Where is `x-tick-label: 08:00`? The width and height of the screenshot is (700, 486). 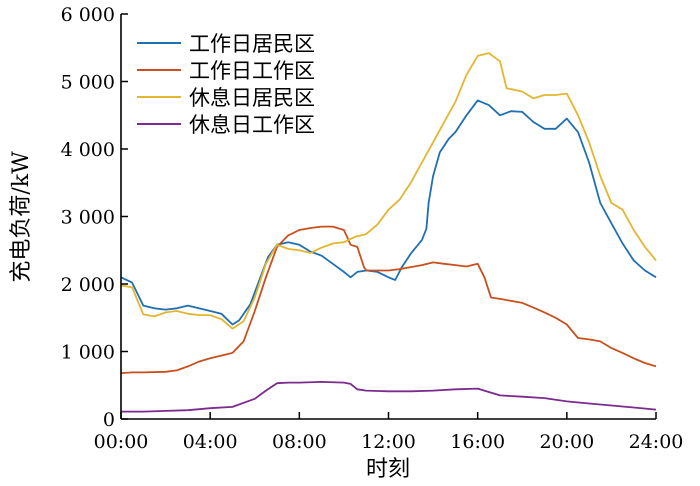 x-tick-label: 08:00 is located at coordinates (299, 442).